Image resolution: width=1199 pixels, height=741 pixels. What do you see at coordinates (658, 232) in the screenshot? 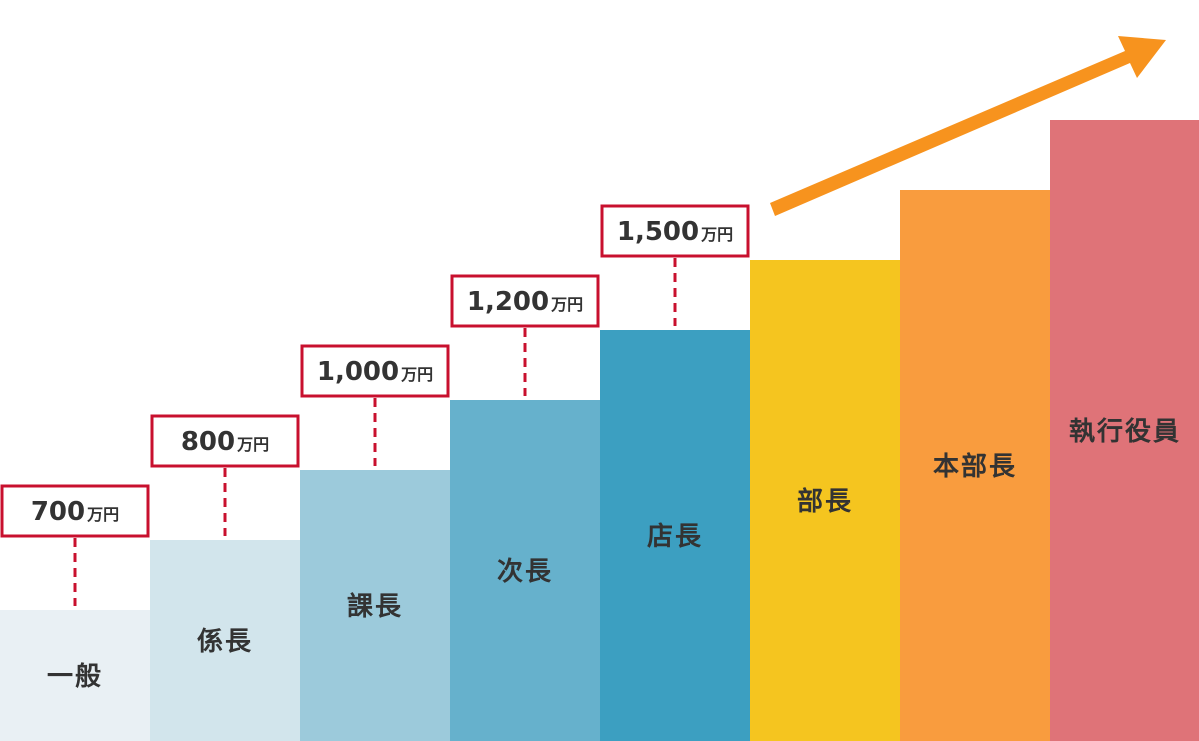
I see `salary-amount: 1,500` at bounding box center [658, 232].